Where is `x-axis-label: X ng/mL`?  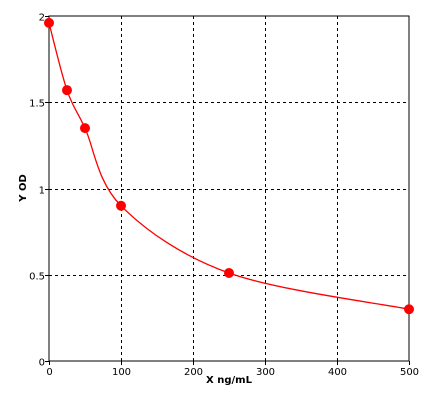 x-axis-label: X ng/mL is located at coordinates (229, 380).